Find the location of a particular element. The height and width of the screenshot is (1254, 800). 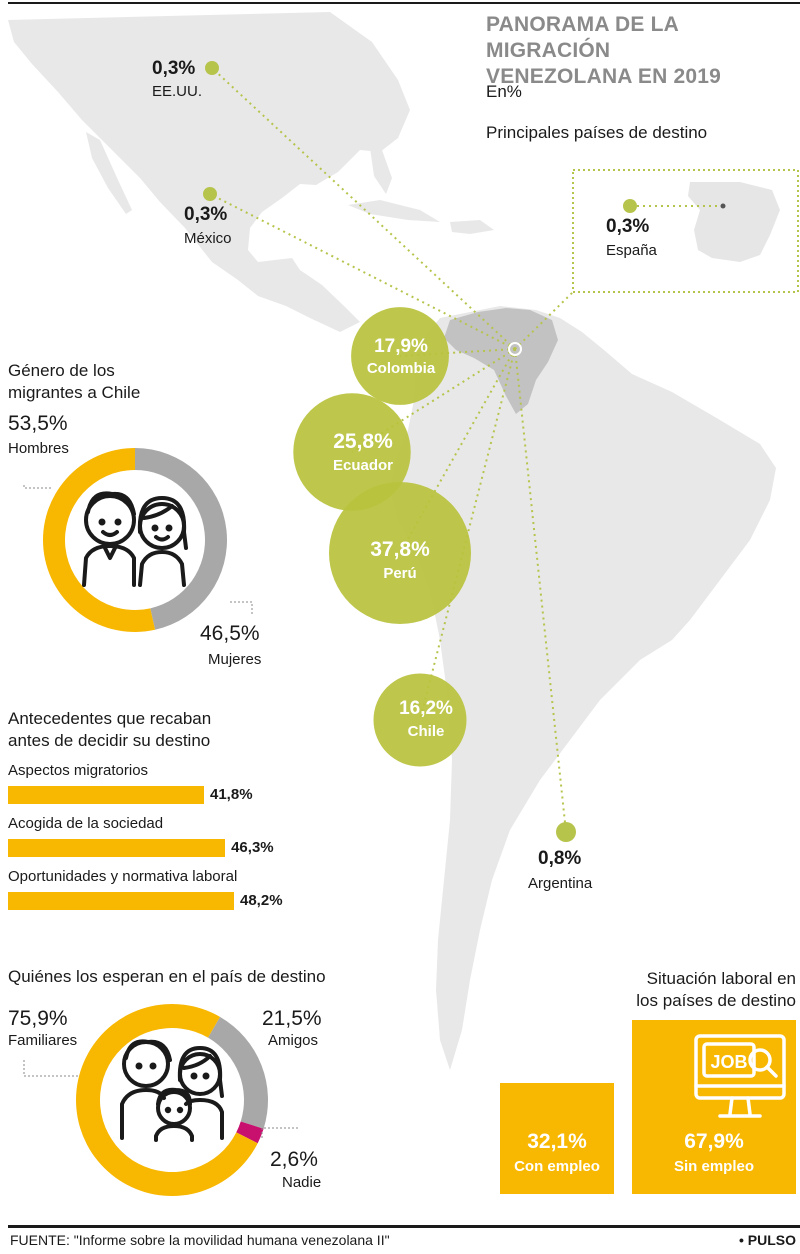

colombia-label: Colombia is located at coordinates (401, 368).